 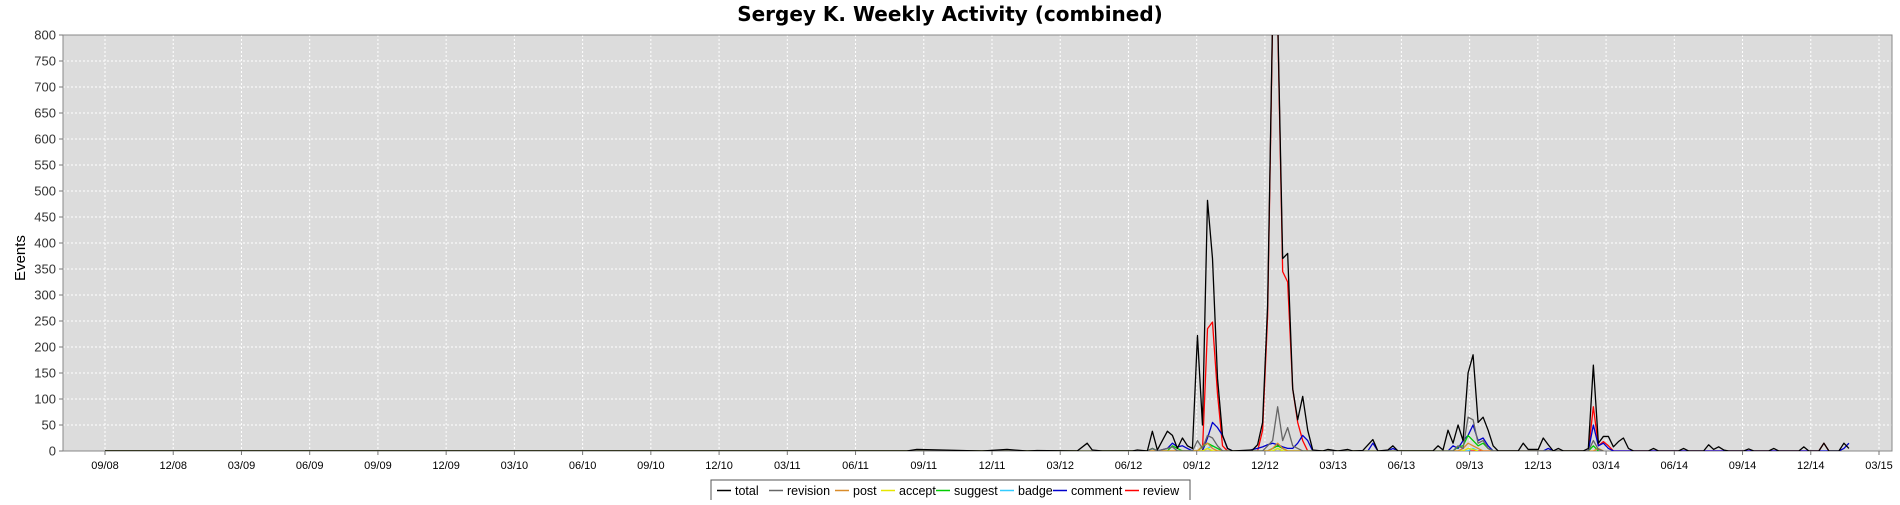 I want to click on y-tick-label: 600, so click(x=45, y=139).